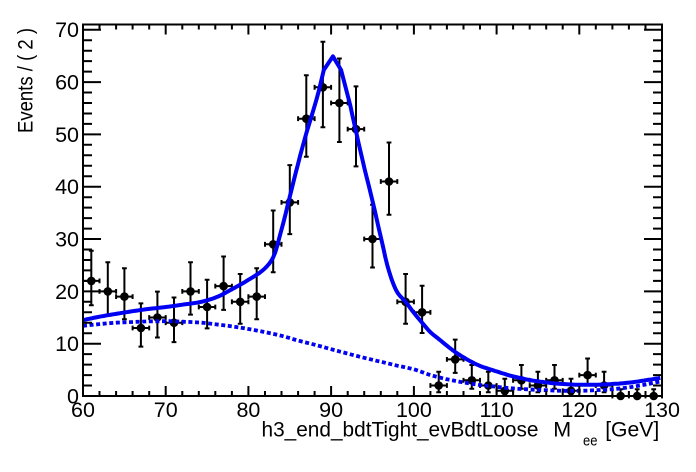 The height and width of the screenshot is (472, 696). Describe the element at coordinates (248, 410) in the screenshot. I see `svg-text: 80` at that location.